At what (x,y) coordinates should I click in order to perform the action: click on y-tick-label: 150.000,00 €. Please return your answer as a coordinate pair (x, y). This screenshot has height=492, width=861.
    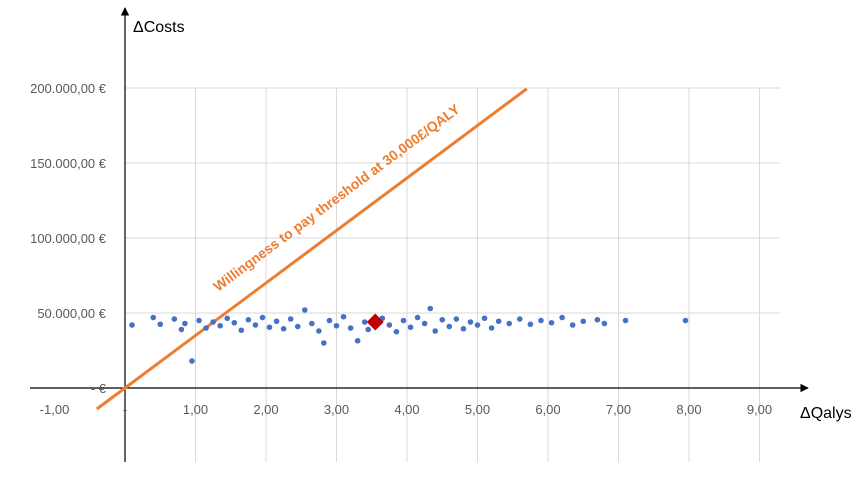
    Looking at the image, I should click on (68, 163).